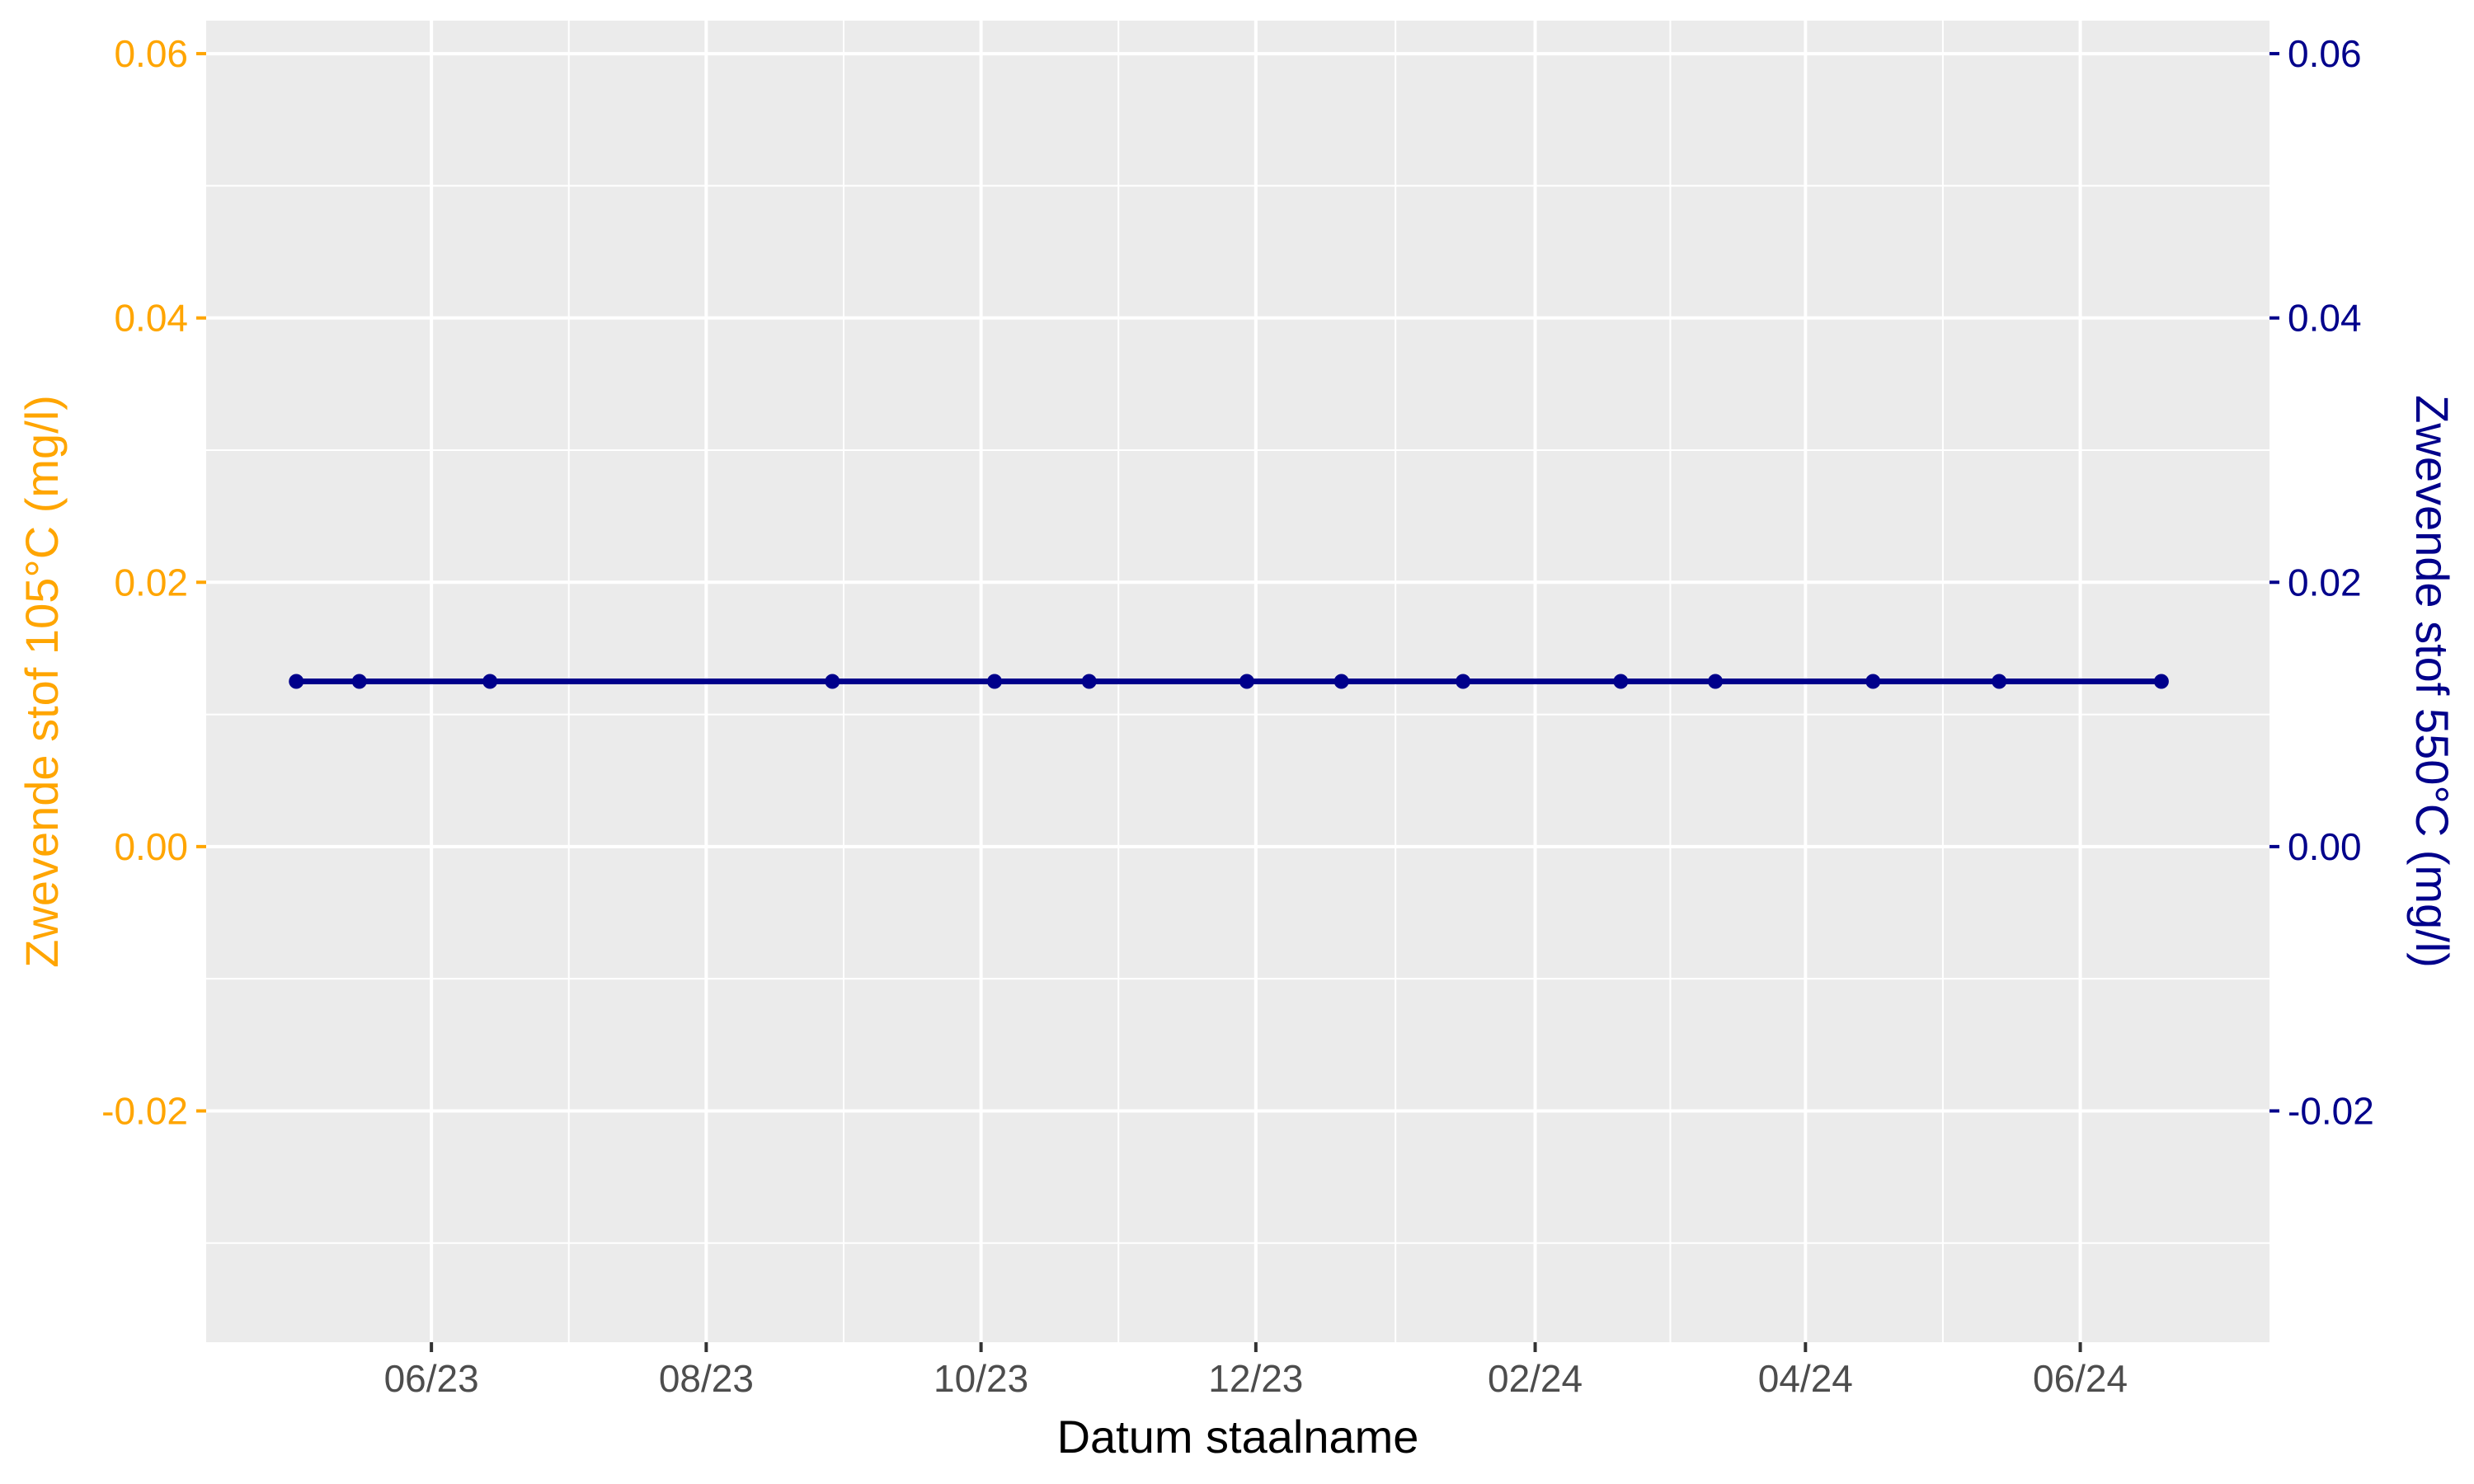  What do you see at coordinates (151, 54) in the screenshot?
I see `left-y-tick-label: 0.06` at bounding box center [151, 54].